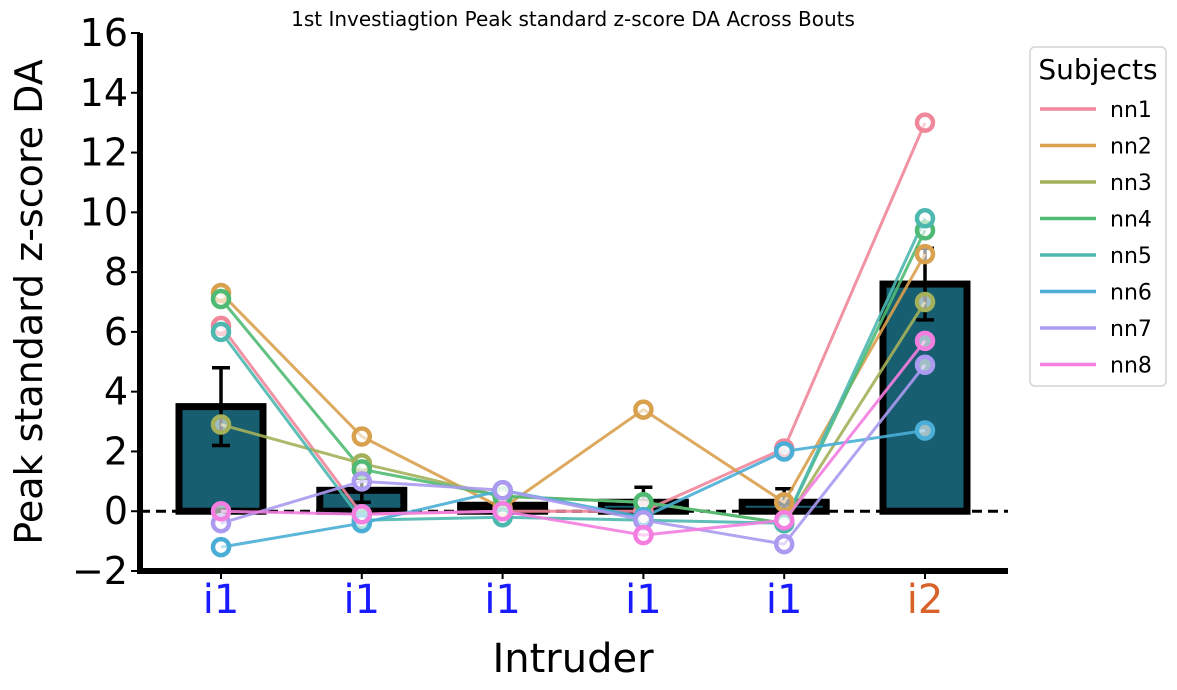 The height and width of the screenshot is (690, 1177). Describe the element at coordinates (1096, 256) in the screenshot. I see `legend-item-nn5: nn5` at that location.